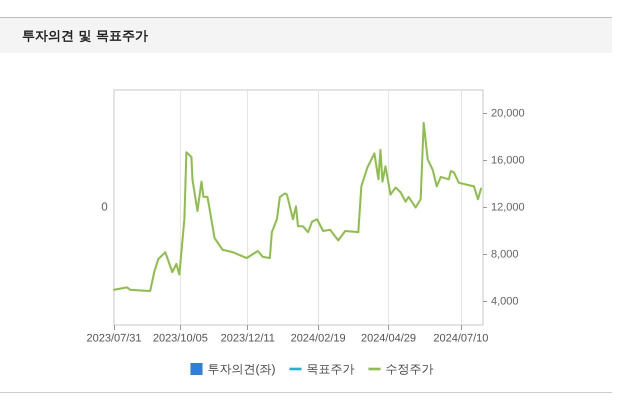 Image resolution: width=624 pixels, height=402 pixels. I want to click on legend-label: 수정주가, so click(409, 369).